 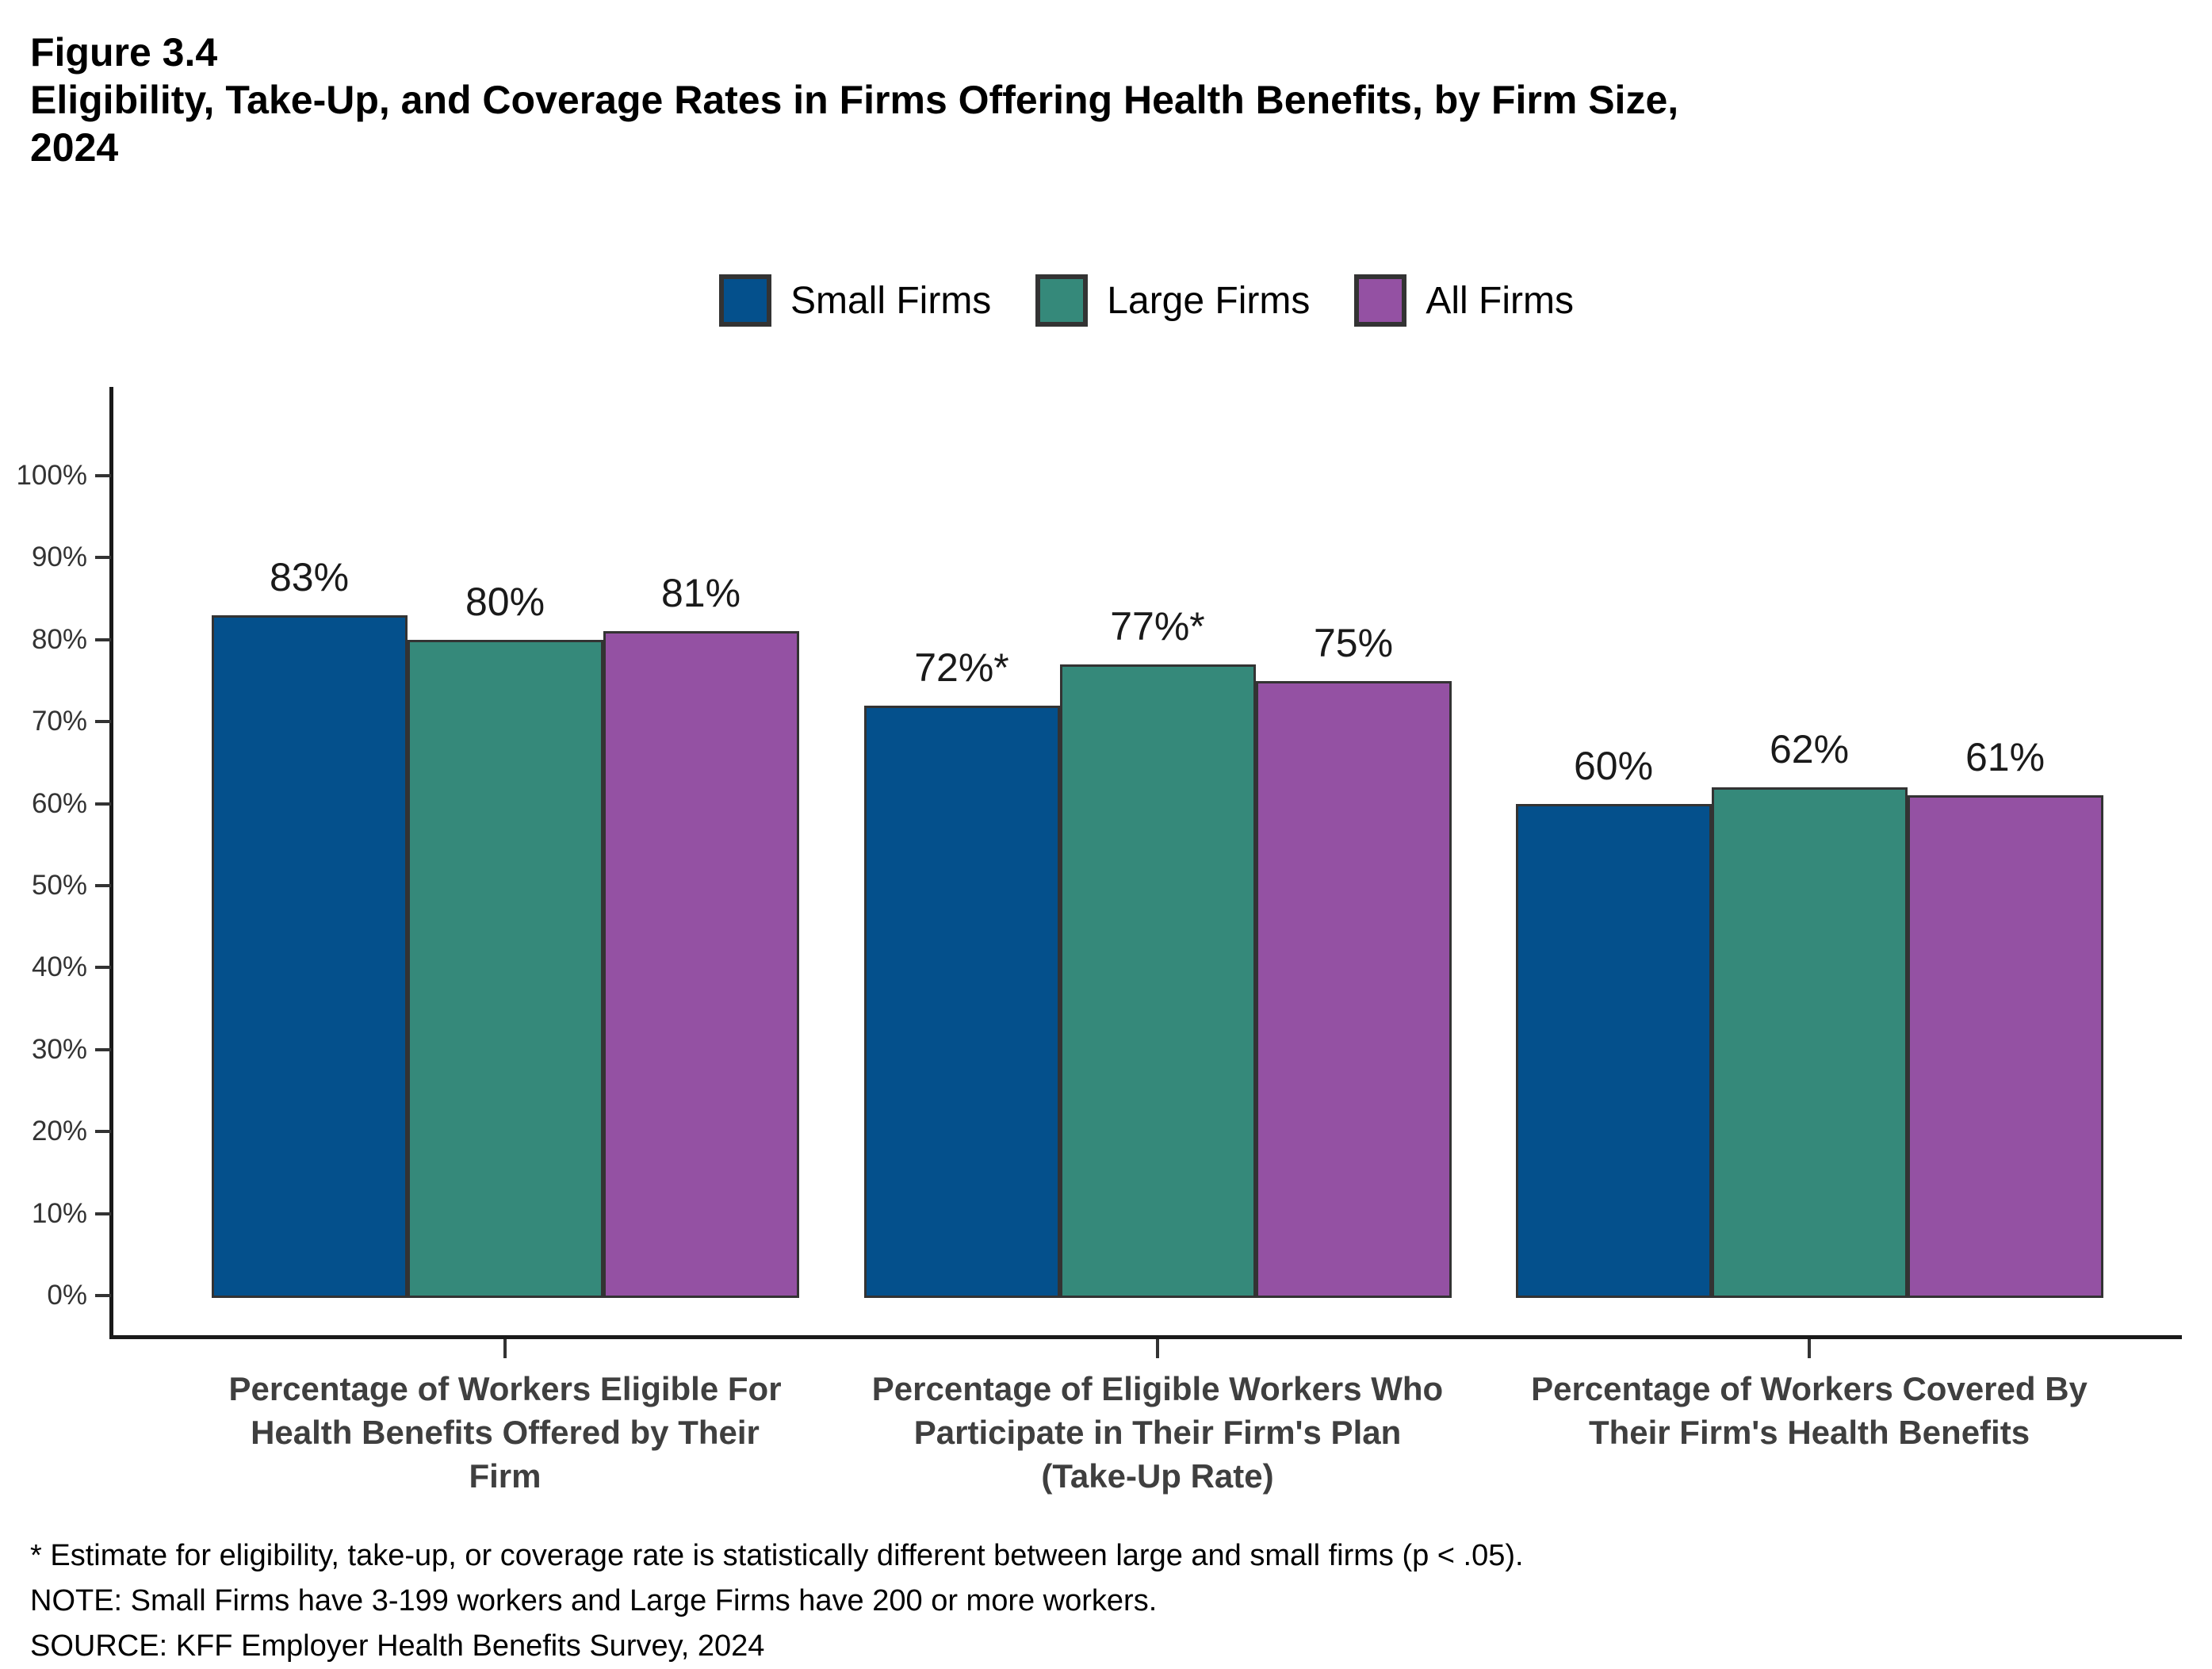 I want to click on category-label-line: Firm, so click(x=506, y=1476).